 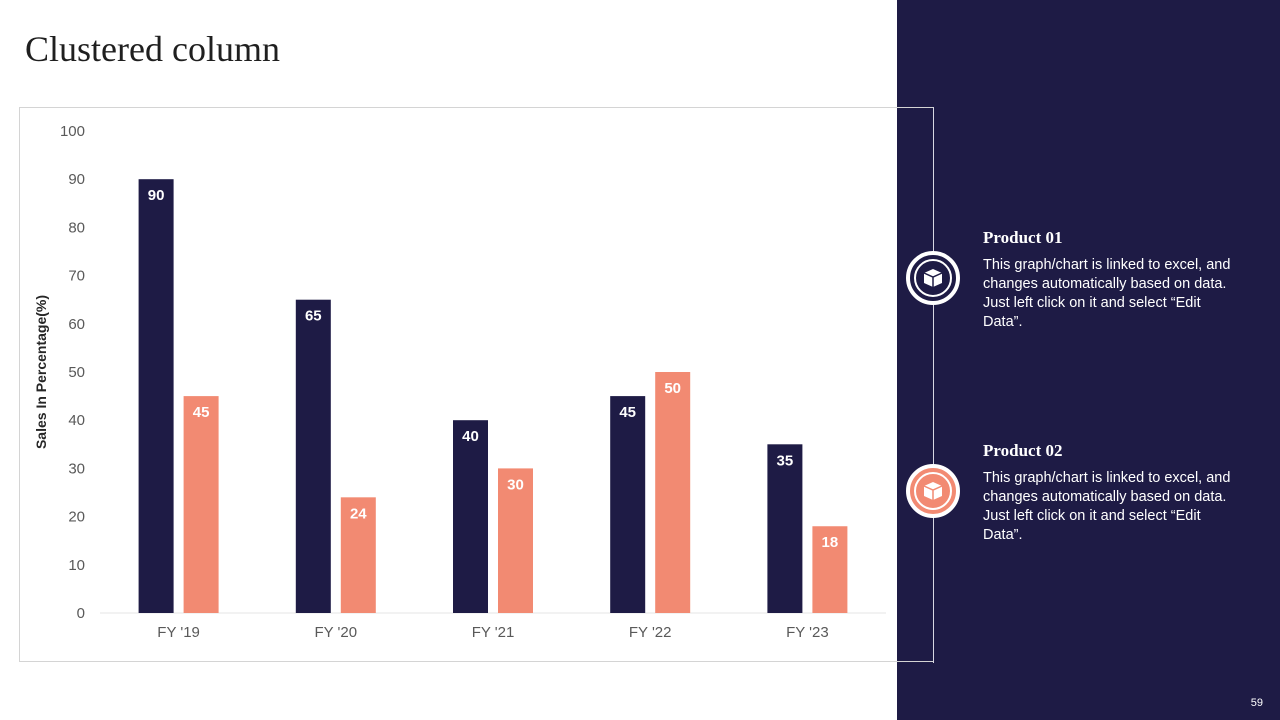 I want to click on y-axis-title: Sales In Percentage(%), so click(x=41, y=372).